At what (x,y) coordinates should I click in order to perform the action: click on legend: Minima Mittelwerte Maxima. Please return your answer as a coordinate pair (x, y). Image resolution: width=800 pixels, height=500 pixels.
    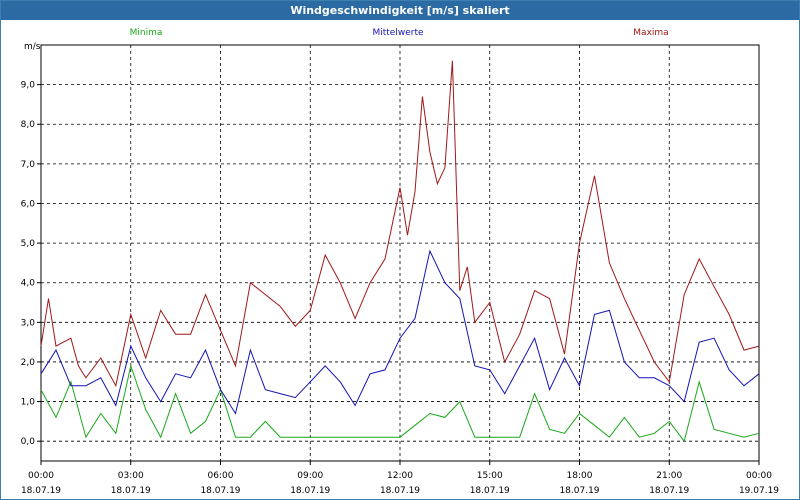
    Looking at the image, I should click on (399, 33).